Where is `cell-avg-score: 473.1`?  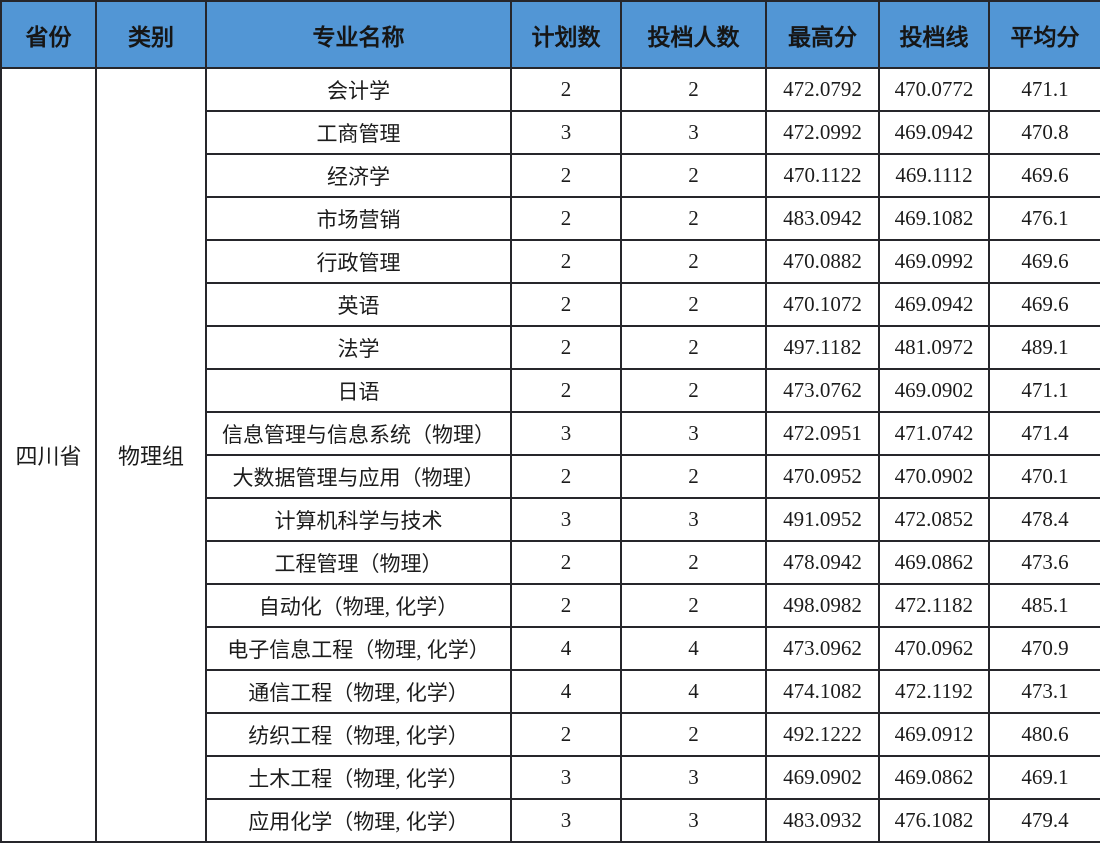 cell-avg-score: 473.1 is located at coordinates (1044, 691).